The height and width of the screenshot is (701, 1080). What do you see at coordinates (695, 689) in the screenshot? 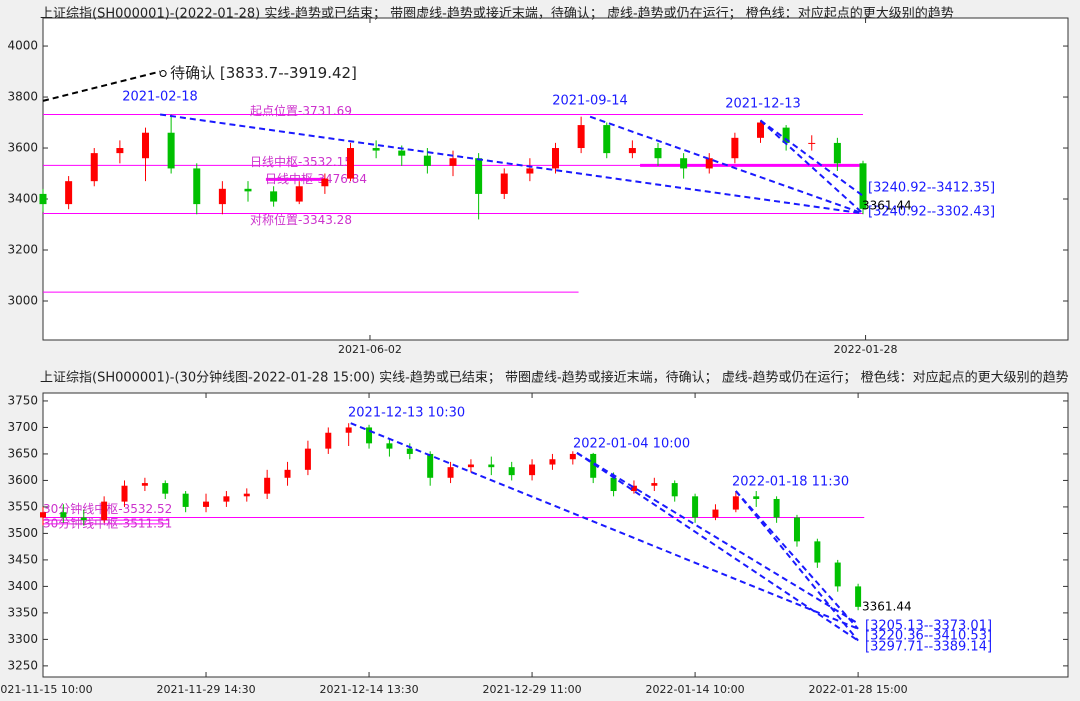
I see `x-tick-label: 2022-01-14 10:00` at bounding box center [695, 689].